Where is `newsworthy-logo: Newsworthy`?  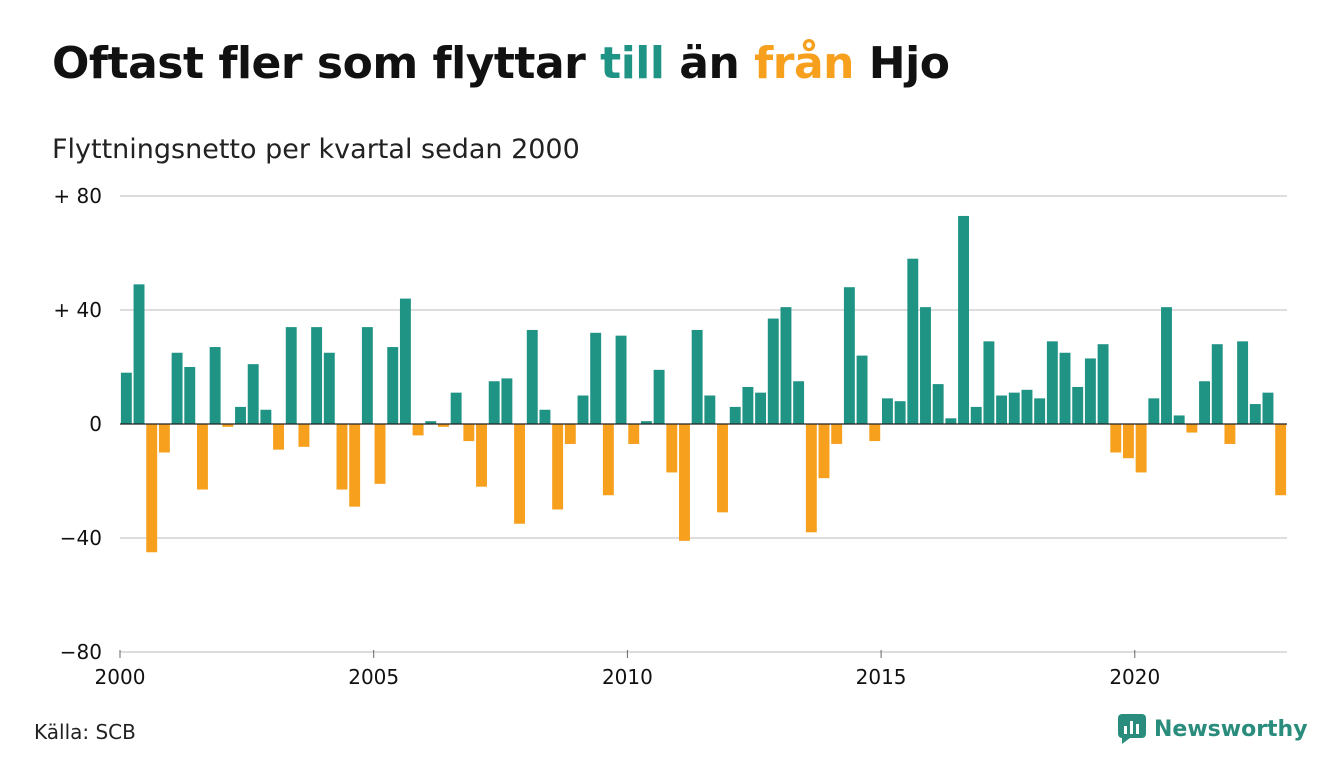
newsworthy-logo: Newsworthy is located at coordinates (1213, 729).